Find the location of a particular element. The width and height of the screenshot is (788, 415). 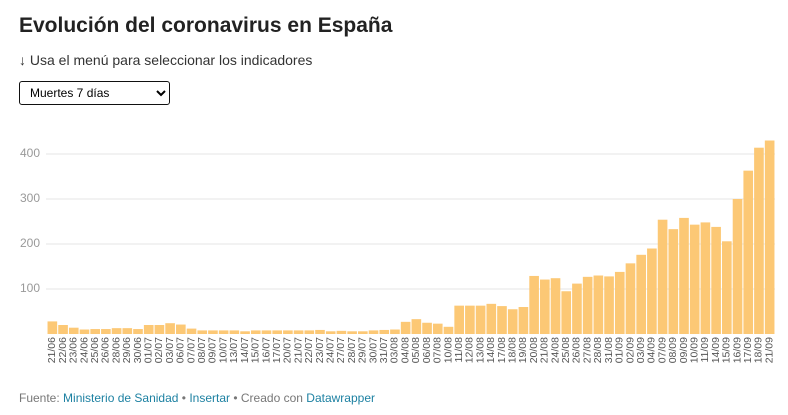

x-tick-label: 12/08 is located at coordinates (470, 350).